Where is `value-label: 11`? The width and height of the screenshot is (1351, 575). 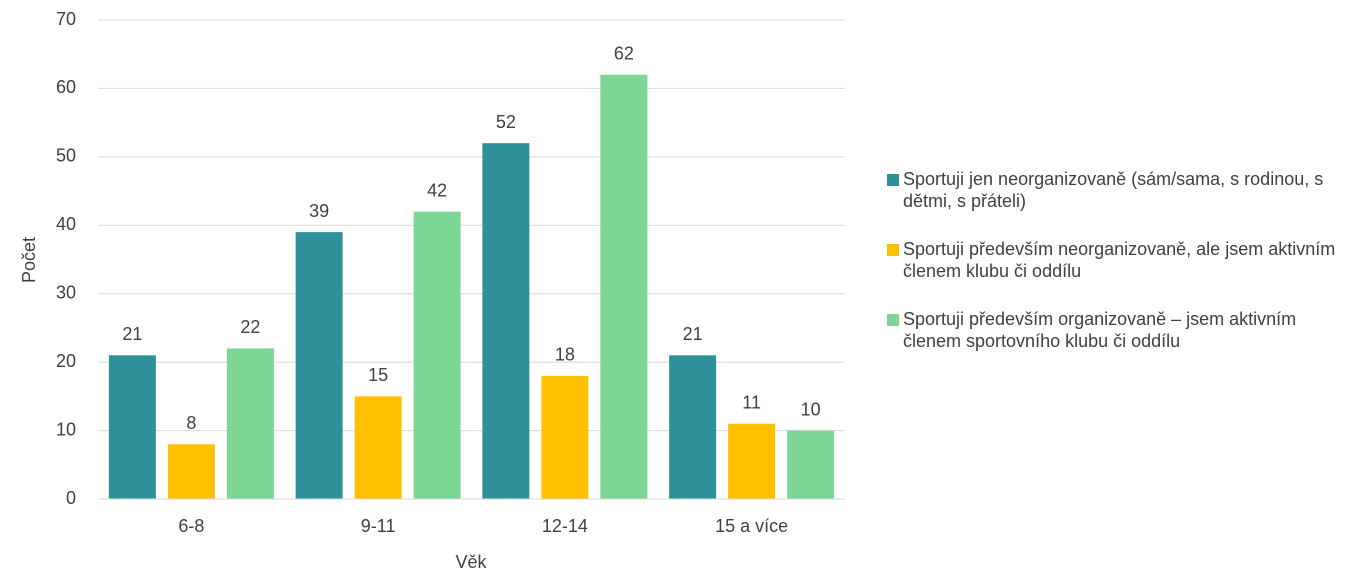
value-label: 11 is located at coordinates (751, 402).